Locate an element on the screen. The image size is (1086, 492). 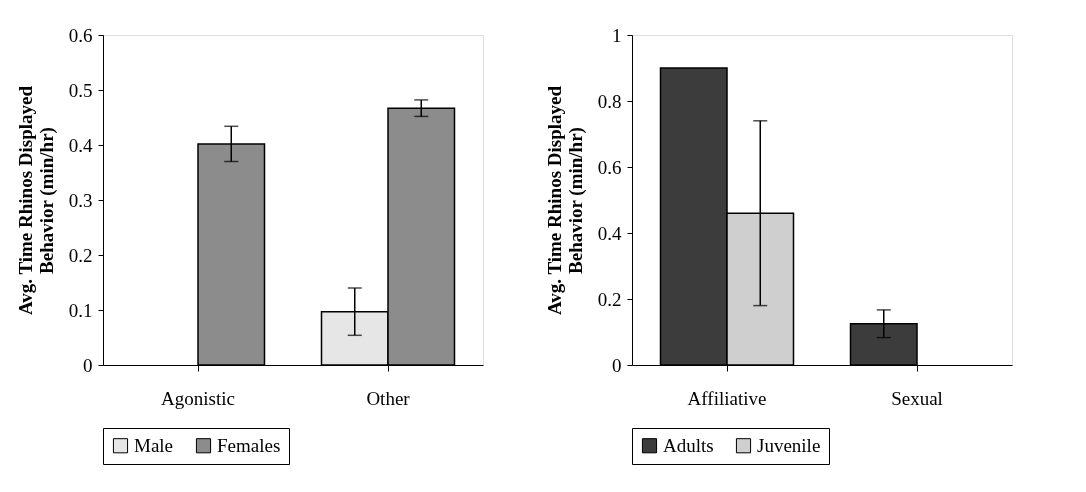
y-tick-label: 1 is located at coordinates (617, 35).